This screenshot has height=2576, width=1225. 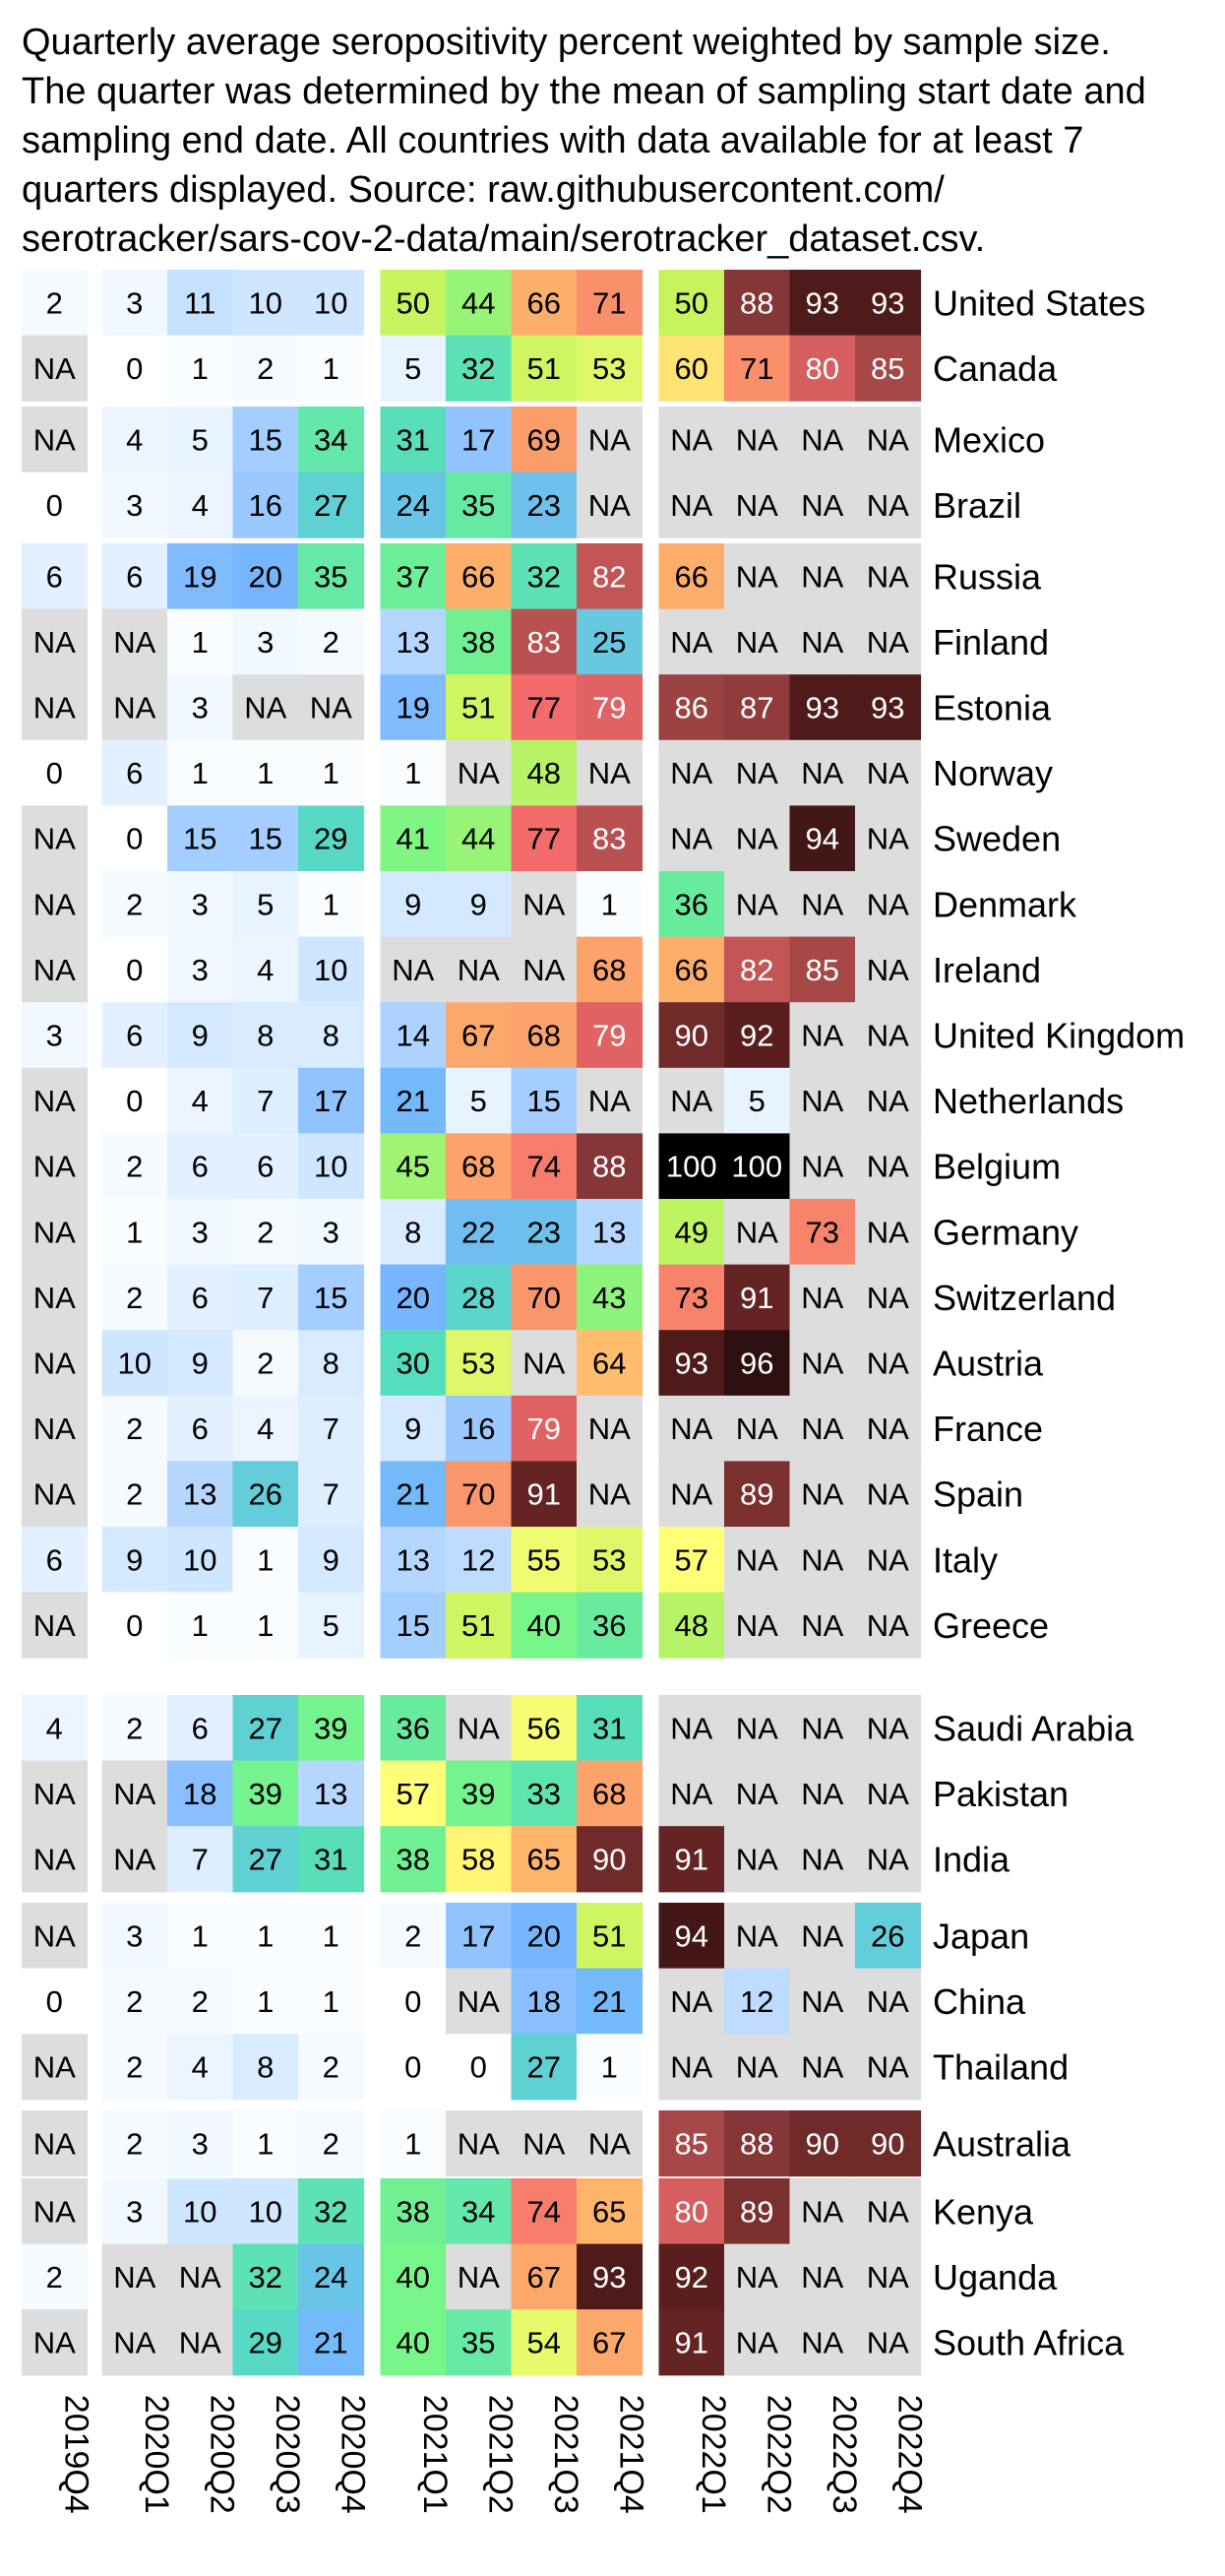 I want to click on cell-value-label: 93, so click(x=887, y=708).